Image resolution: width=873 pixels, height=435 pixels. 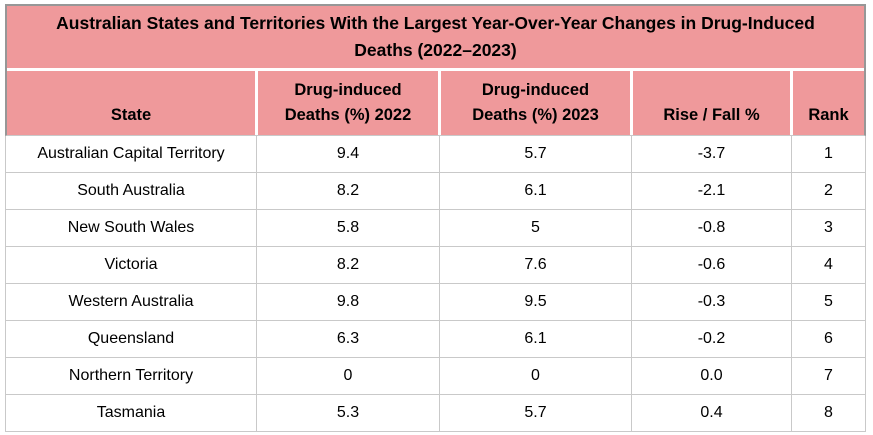 What do you see at coordinates (828, 228) in the screenshot?
I see `cell-rank: 3` at bounding box center [828, 228].